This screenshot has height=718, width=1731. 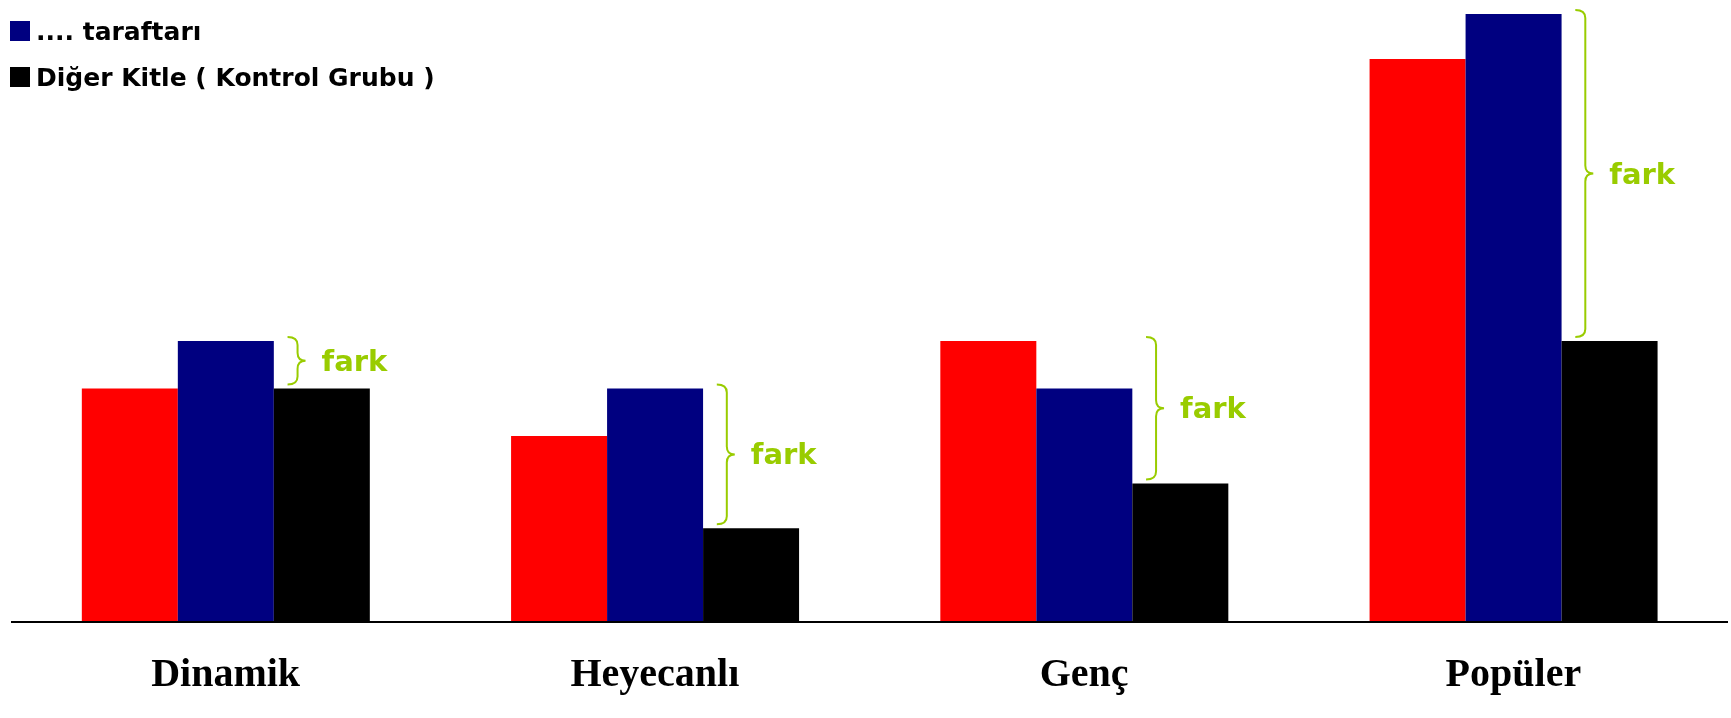 What do you see at coordinates (226, 673) in the screenshot?
I see `x-tick-label: Dinamik` at bounding box center [226, 673].